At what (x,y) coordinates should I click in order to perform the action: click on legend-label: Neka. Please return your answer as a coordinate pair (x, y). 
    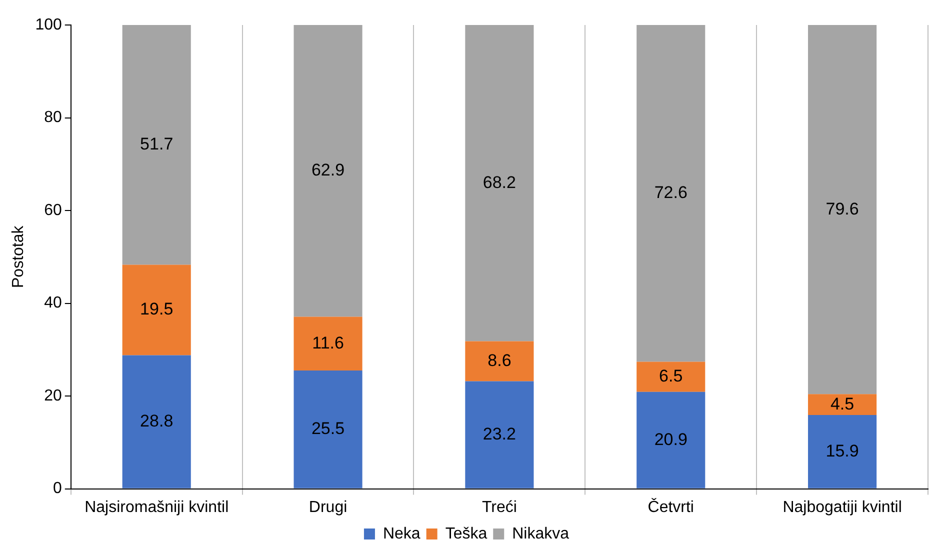
    Looking at the image, I should click on (401, 533).